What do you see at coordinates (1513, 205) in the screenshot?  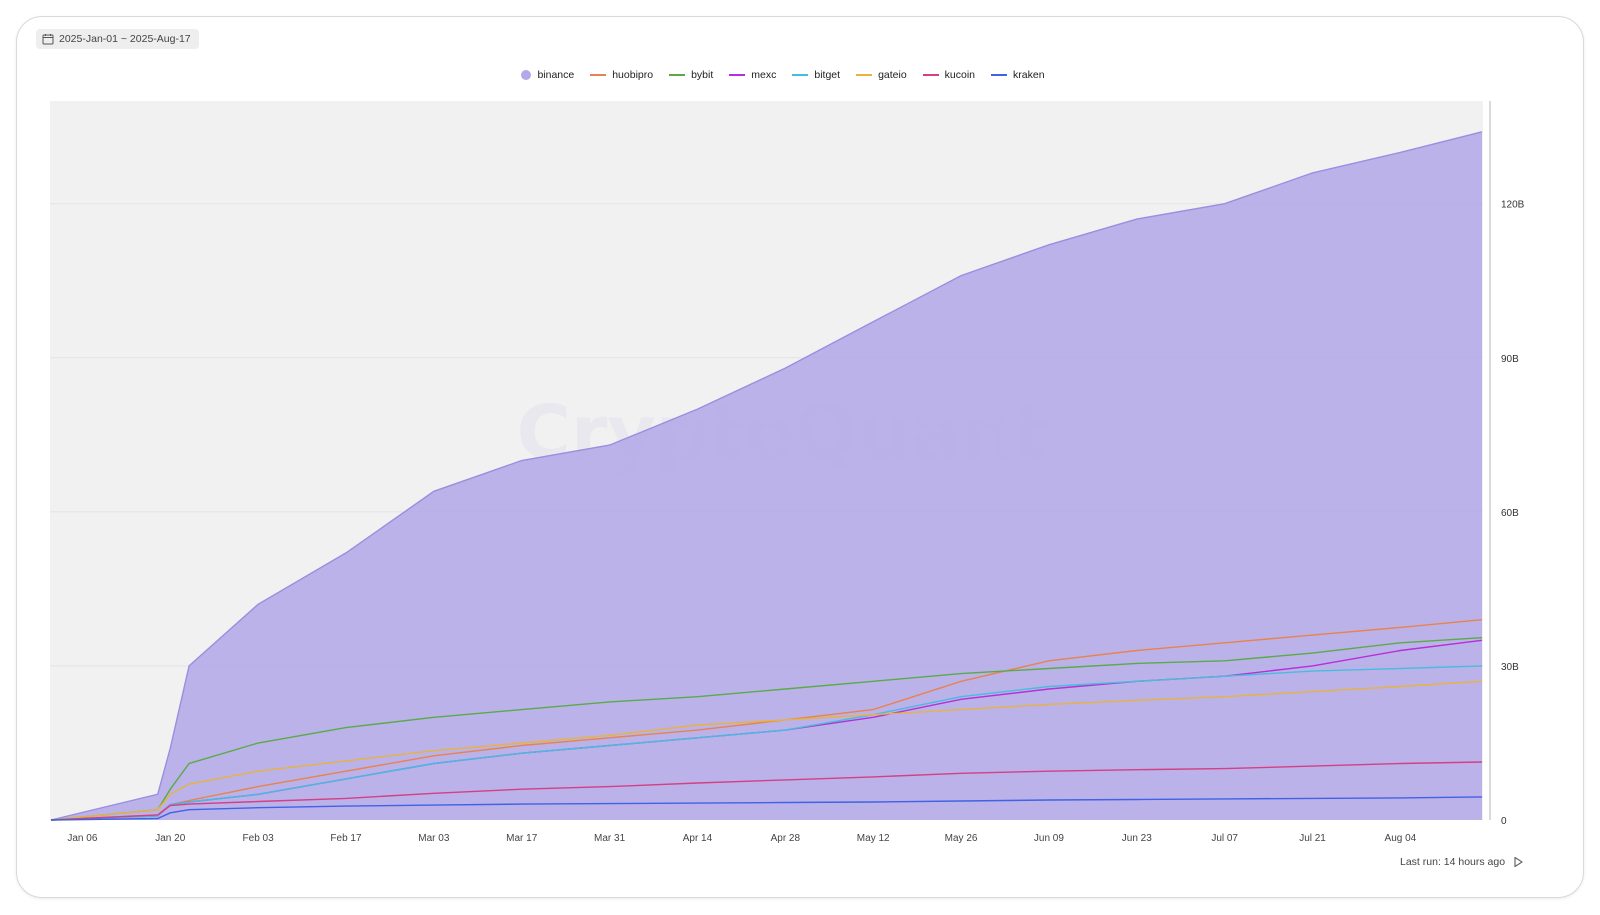 I see `y-tick-label: 120B` at bounding box center [1513, 205].